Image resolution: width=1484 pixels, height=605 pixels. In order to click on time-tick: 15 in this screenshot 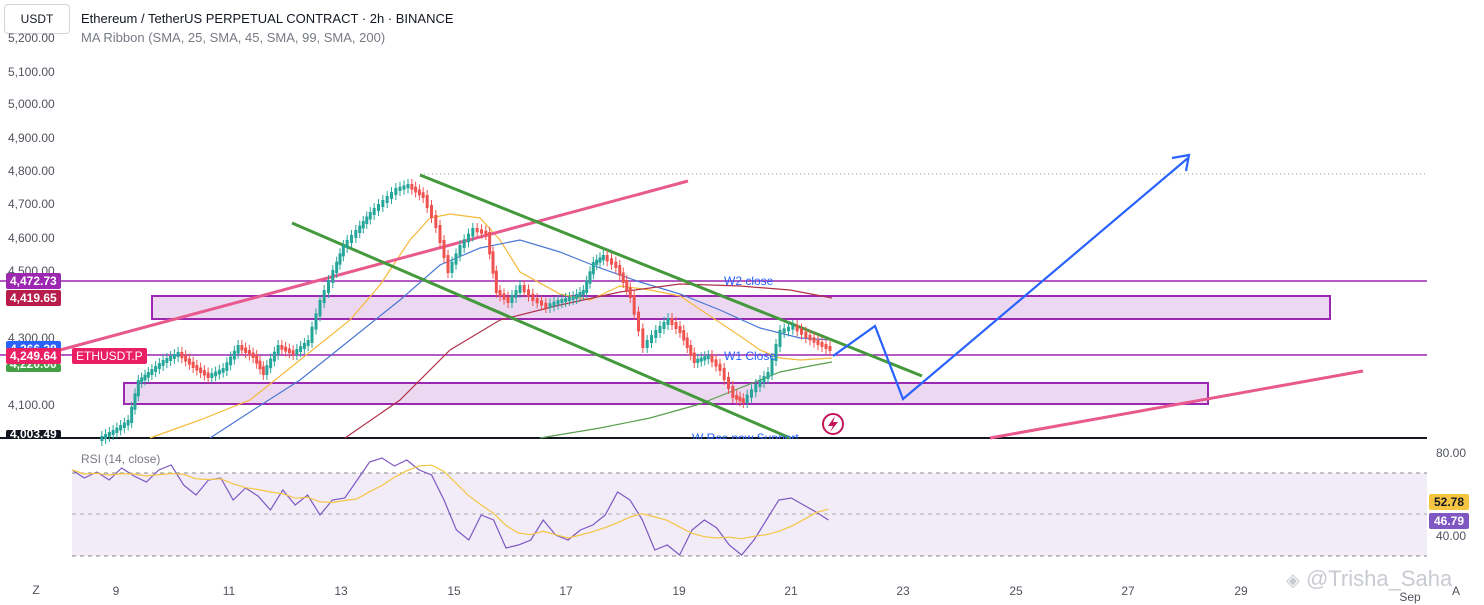, I will do `click(454, 591)`.